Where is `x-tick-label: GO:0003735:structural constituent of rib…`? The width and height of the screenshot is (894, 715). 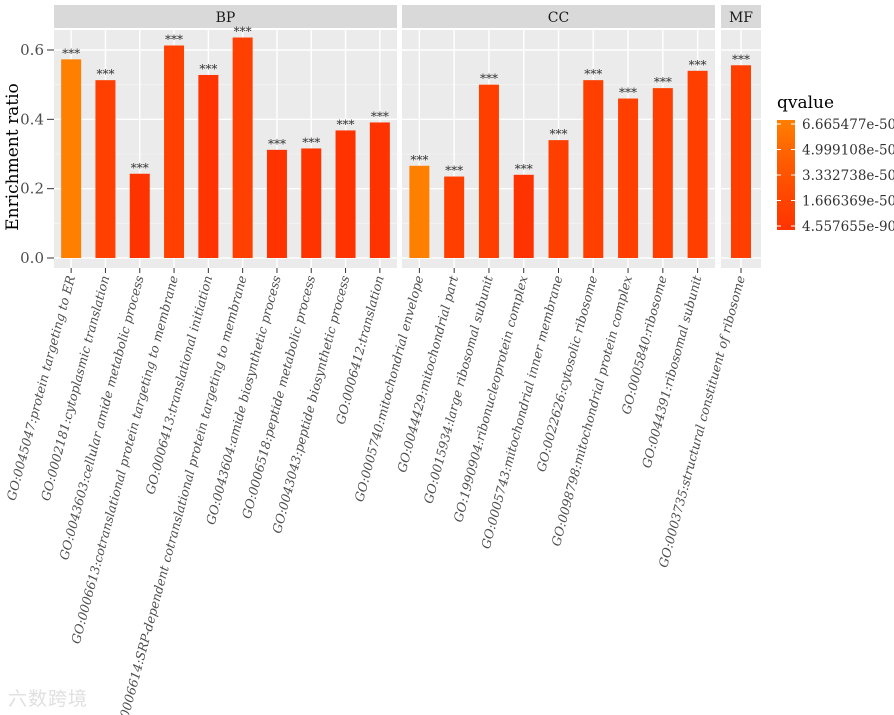 x-tick-label: GO:0003735:structural constituent of rib… is located at coordinates (701, 421).